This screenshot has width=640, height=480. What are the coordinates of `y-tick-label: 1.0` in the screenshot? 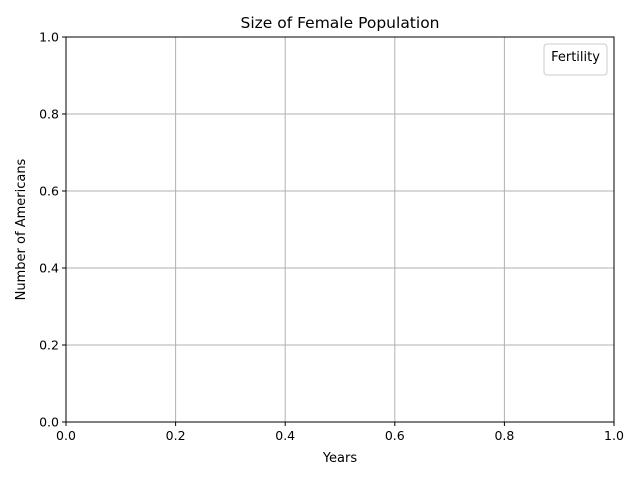 It's located at (49, 37).